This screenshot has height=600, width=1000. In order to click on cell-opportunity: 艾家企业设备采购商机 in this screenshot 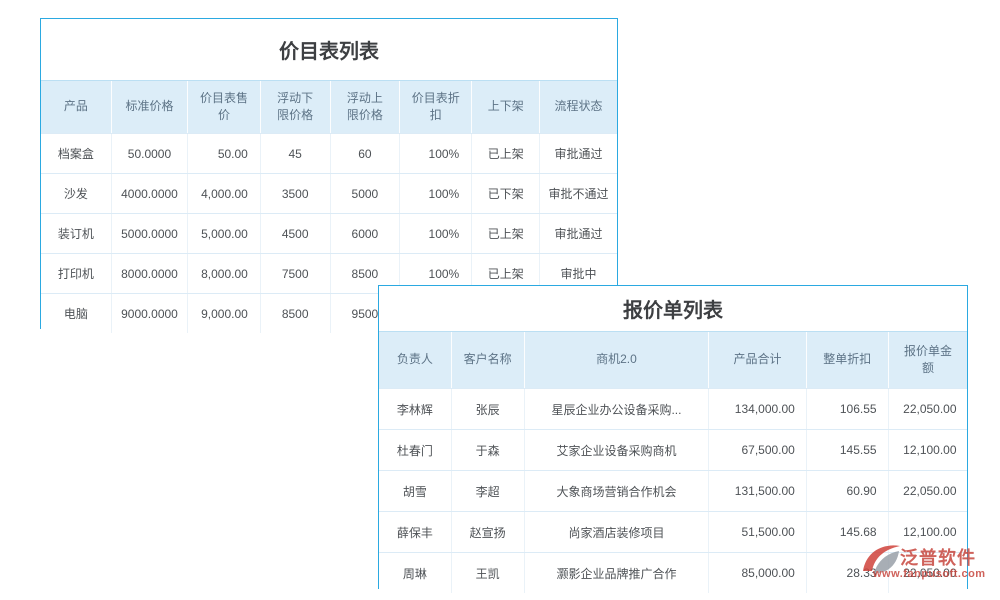, I will do `click(616, 450)`.